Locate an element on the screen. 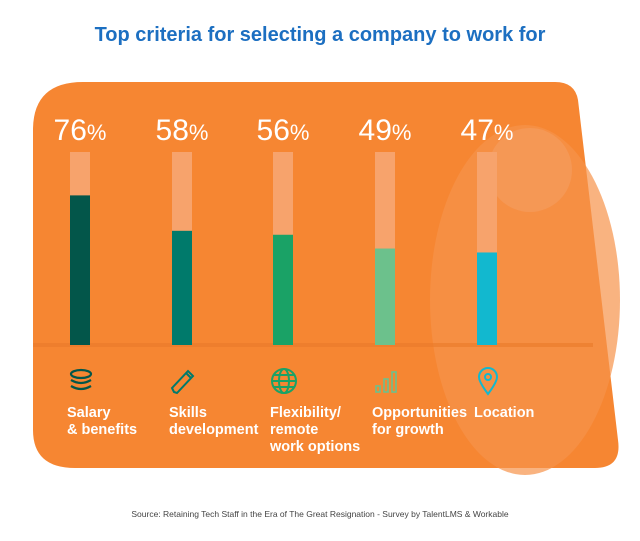 The width and height of the screenshot is (640, 541). category-label: Opportunities for growth is located at coordinates (420, 421).